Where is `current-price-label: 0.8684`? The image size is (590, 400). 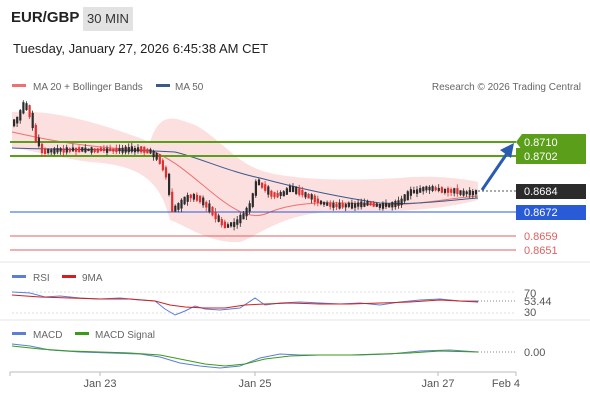 current-price-label: 0.8684 is located at coordinates (551, 191).